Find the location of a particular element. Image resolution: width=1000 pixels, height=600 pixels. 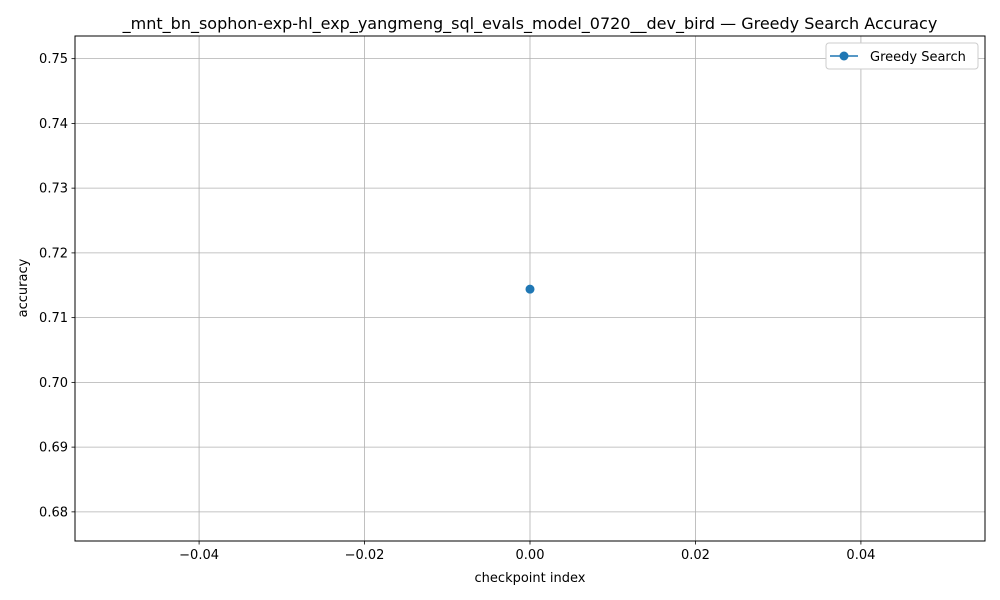

legend: Greedy Search is located at coordinates (902, 56).